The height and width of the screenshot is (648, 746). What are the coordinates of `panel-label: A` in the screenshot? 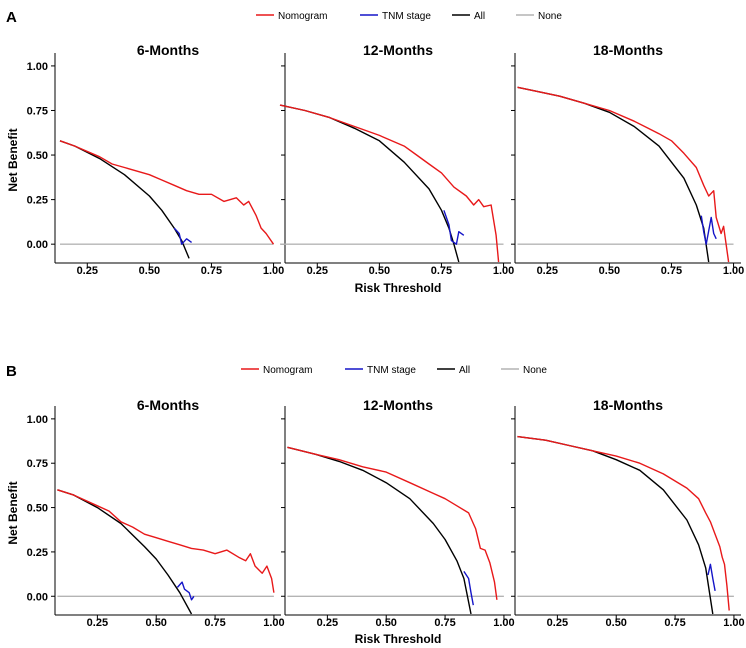 It's located at (11, 17).